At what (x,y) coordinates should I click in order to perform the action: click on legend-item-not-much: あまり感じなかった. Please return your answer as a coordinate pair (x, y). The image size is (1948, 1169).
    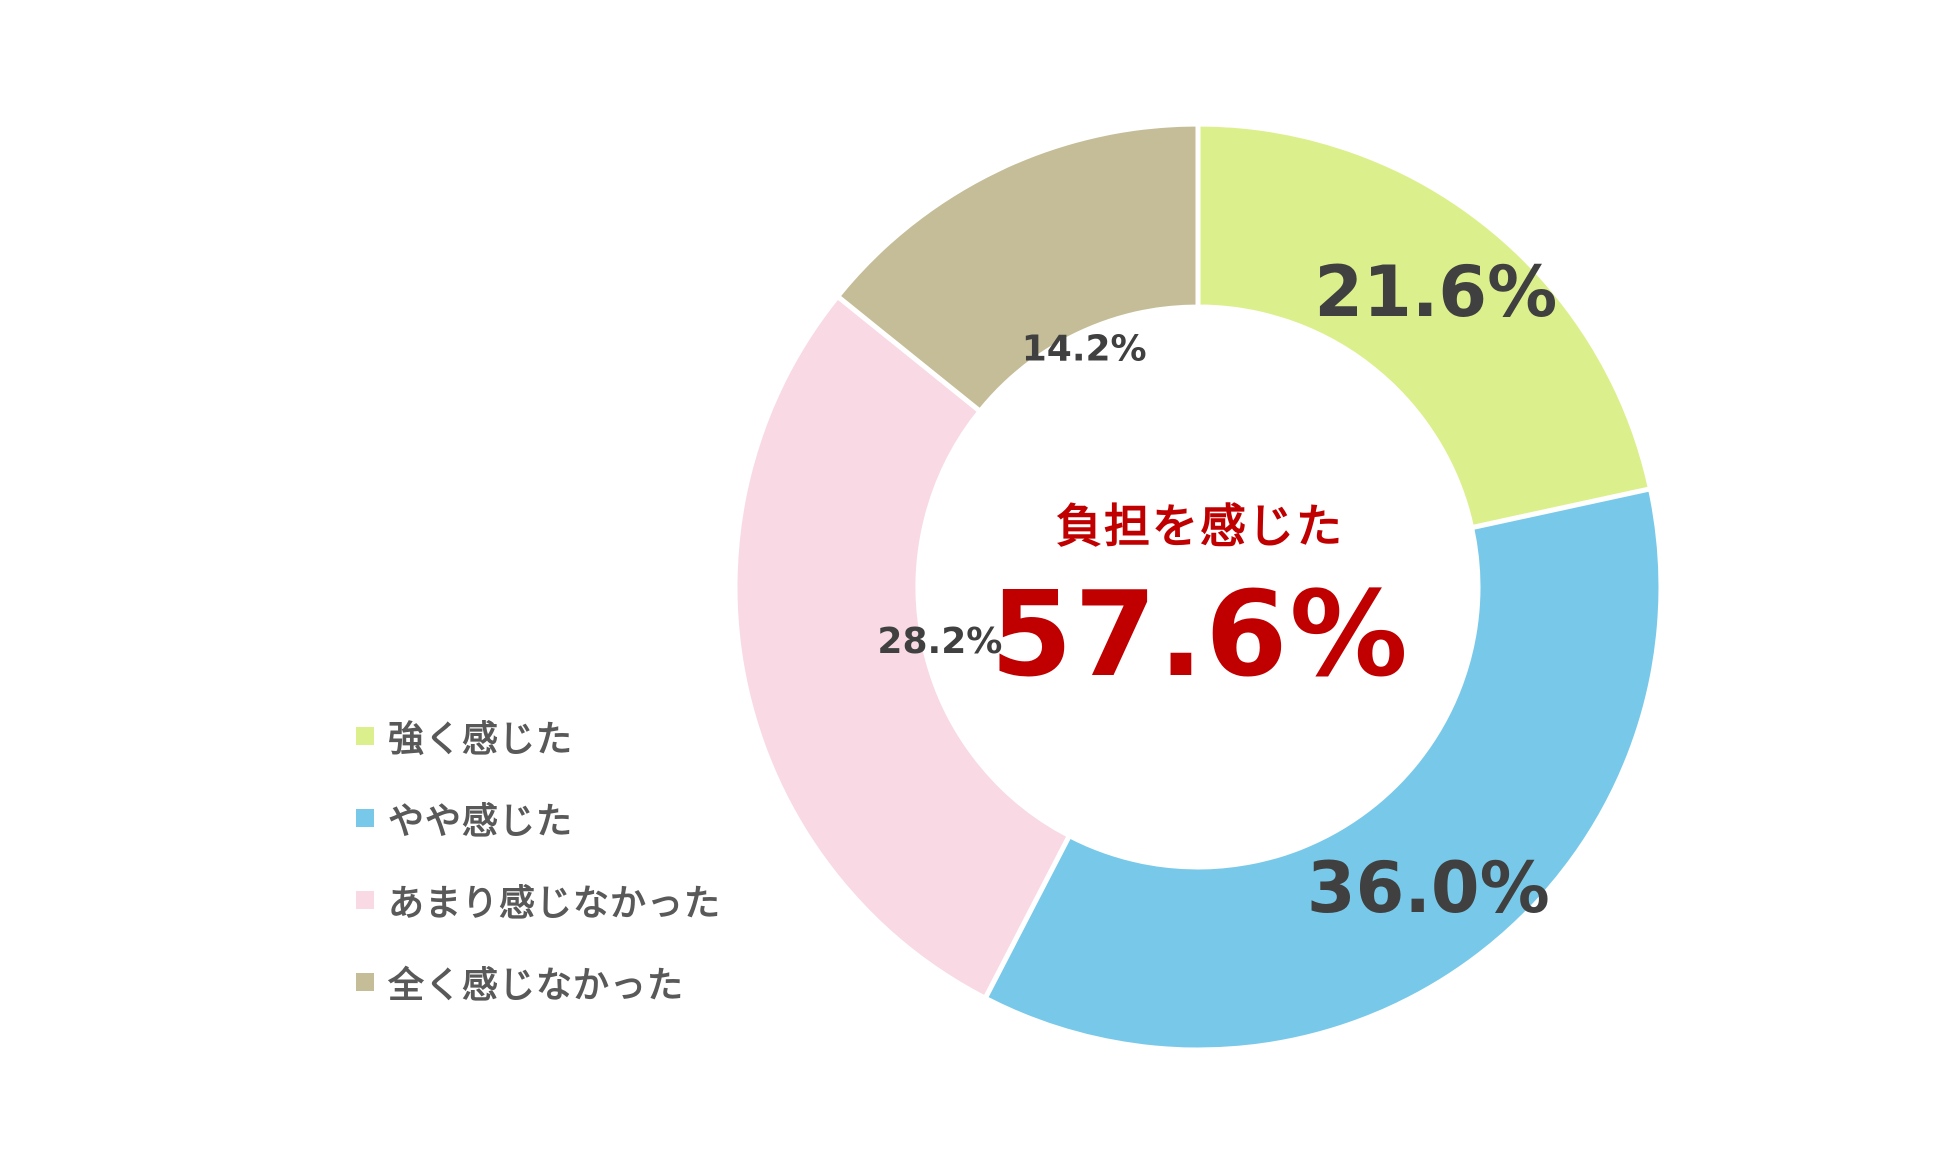
    Looking at the image, I should click on (538, 903).